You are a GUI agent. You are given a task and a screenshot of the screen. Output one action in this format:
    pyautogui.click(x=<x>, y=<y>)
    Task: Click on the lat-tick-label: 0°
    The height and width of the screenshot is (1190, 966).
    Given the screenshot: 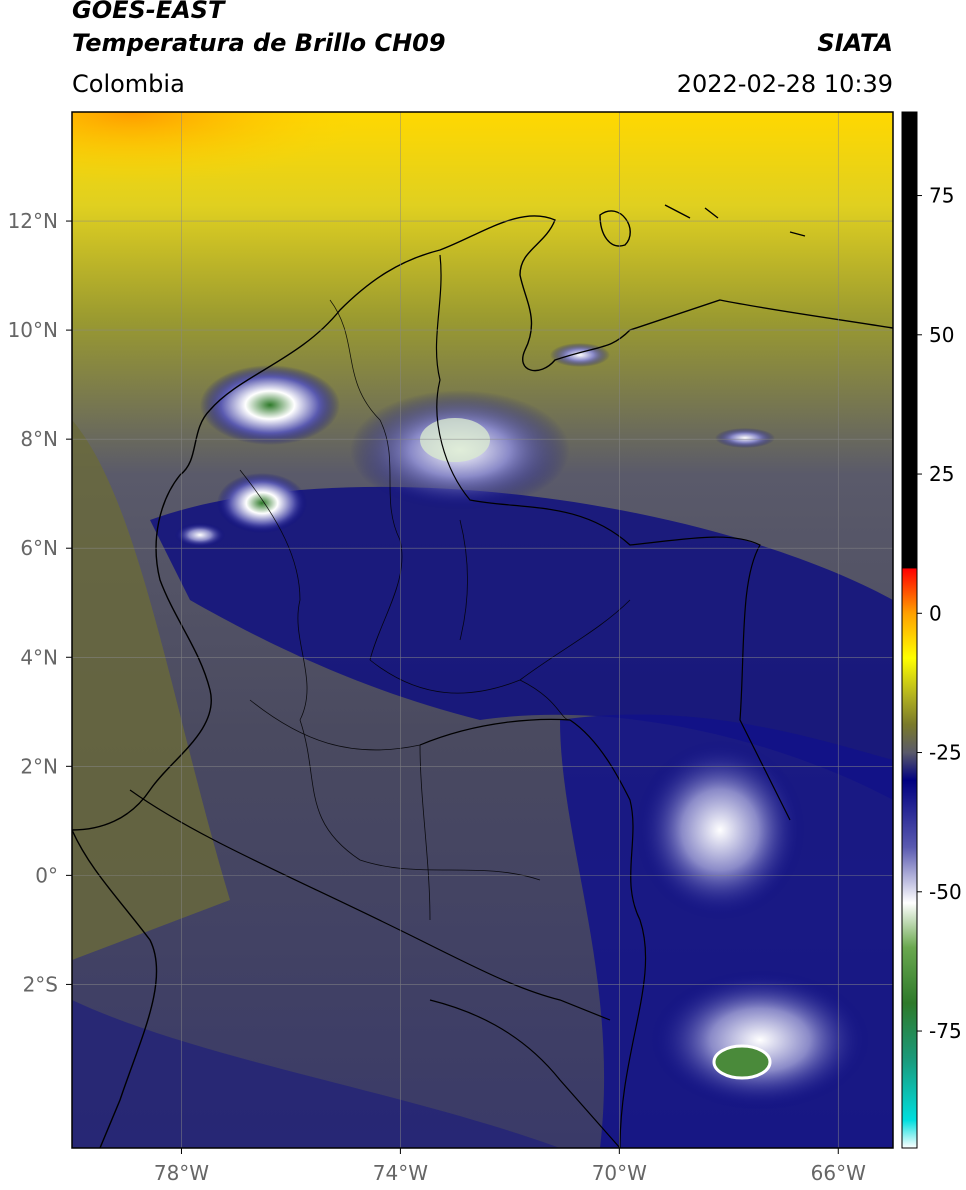 What is the action you would take?
    pyautogui.click(x=46, y=875)
    